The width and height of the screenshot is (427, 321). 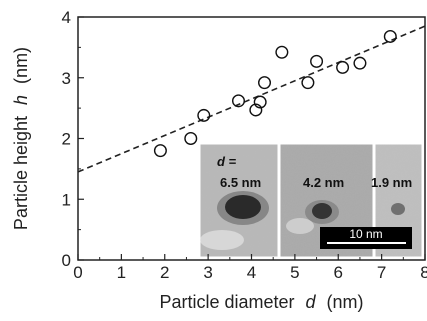 I want to click on x-tick-label: 5, so click(x=294, y=272).